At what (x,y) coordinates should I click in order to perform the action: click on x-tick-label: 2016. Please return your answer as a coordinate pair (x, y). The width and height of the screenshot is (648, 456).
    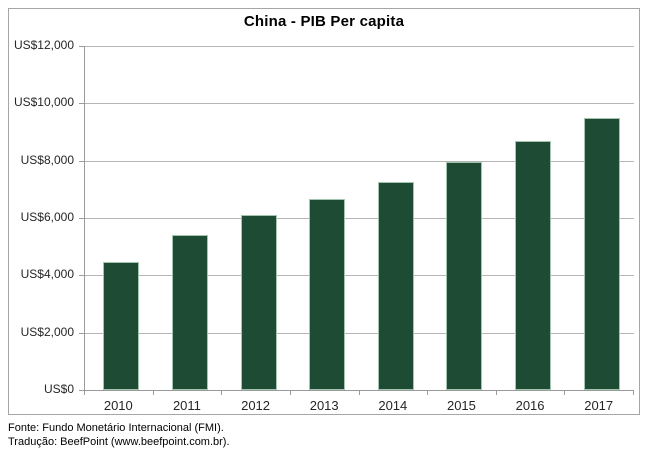
    Looking at the image, I should click on (530, 405).